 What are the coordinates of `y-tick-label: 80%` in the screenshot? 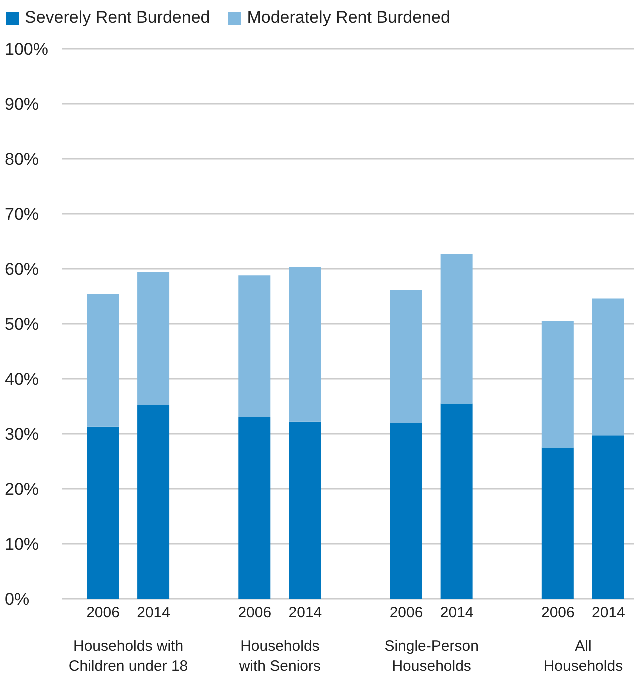 It's located at (22, 159).